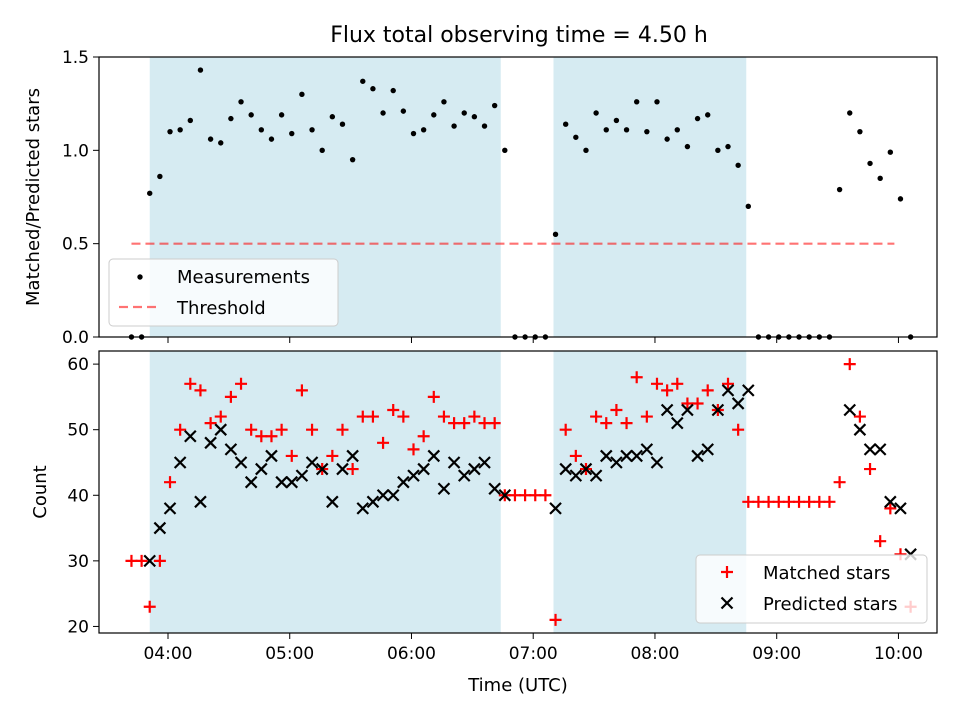  I want to click on y-tick-label: 1.5, so click(75, 58).